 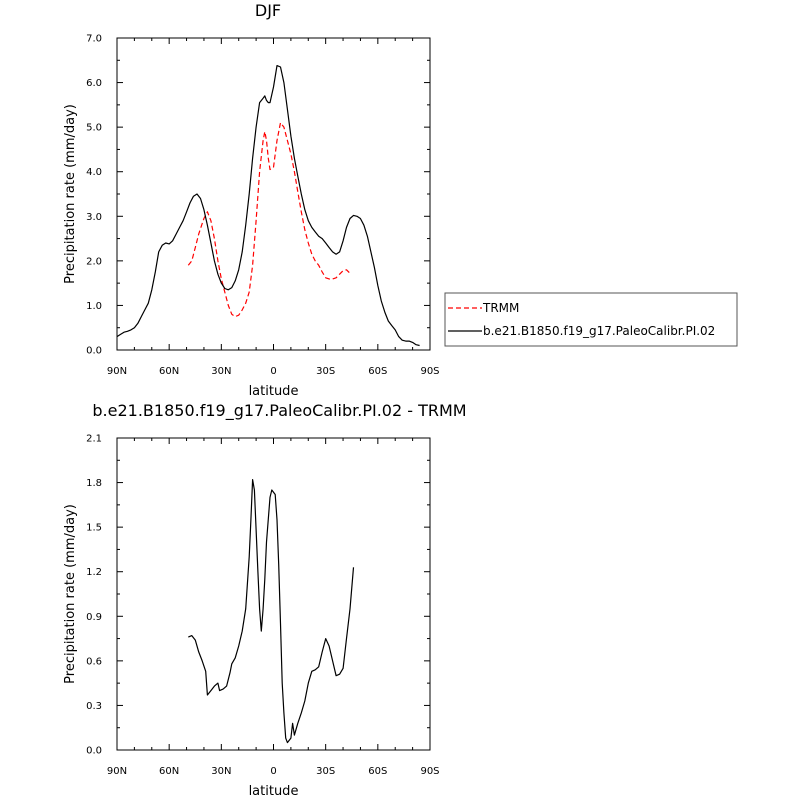 I want to click on y-tick-label: 1.5, so click(x=94, y=528).